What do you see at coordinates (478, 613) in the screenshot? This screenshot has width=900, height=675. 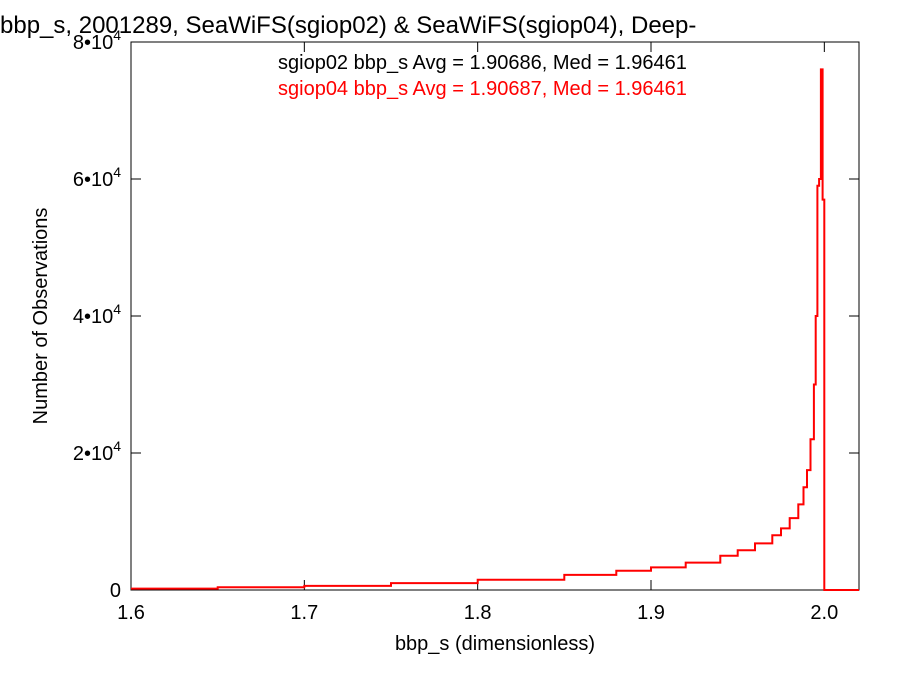 I see `x-tick-label: 1.8` at bounding box center [478, 613].